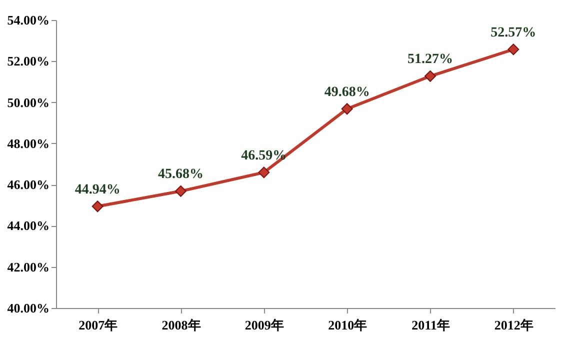  Describe the element at coordinates (347, 92) in the screenshot. I see `text: 49.68%` at that location.